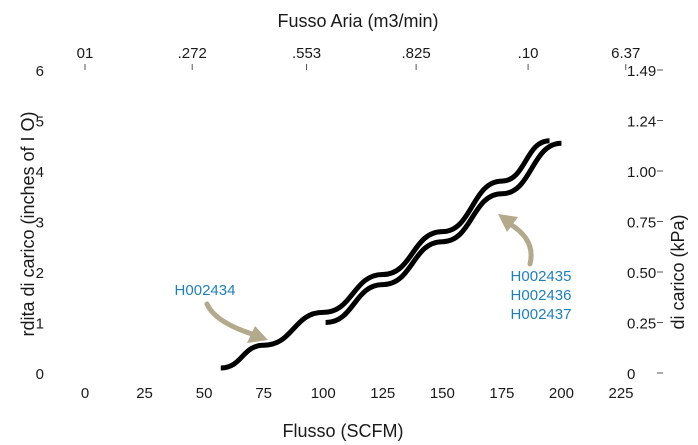 Image resolution: width=698 pixels, height=445 pixels. Describe the element at coordinates (641, 172) in the screenshot. I see `right-tick-label: 1.00` at that location.